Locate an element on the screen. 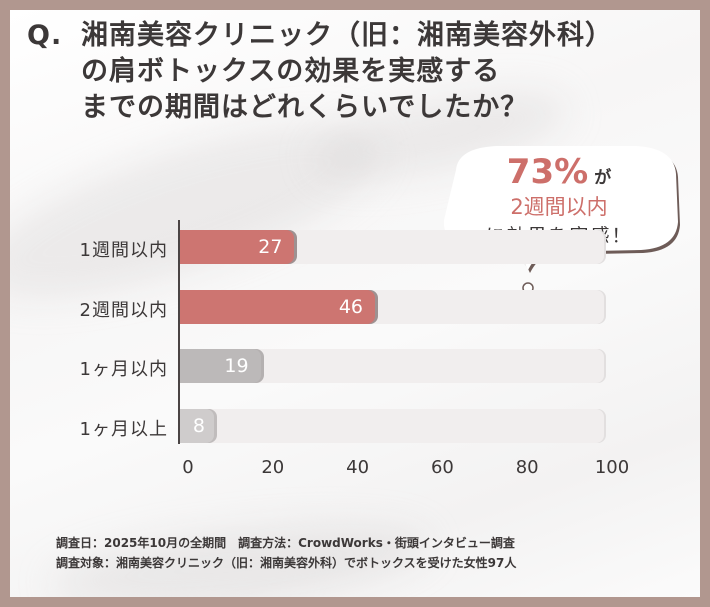 The height and width of the screenshot is (607, 710). bar-1-month: 19 is located at coordinates (220, 366).